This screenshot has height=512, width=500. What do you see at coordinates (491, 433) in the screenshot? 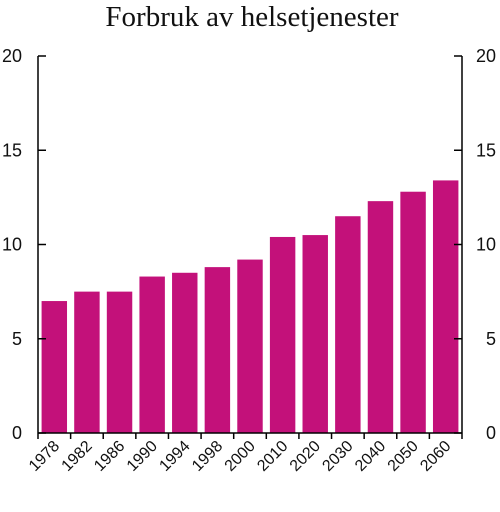
I see `y-tick-label-right: 0` at bounding box center [491, 433].